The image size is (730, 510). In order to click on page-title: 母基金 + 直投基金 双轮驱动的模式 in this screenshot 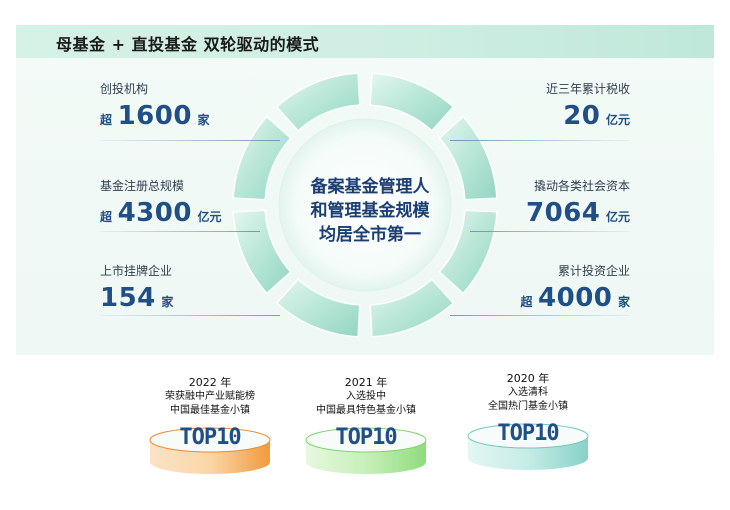, I will do `click(188, 44)`.